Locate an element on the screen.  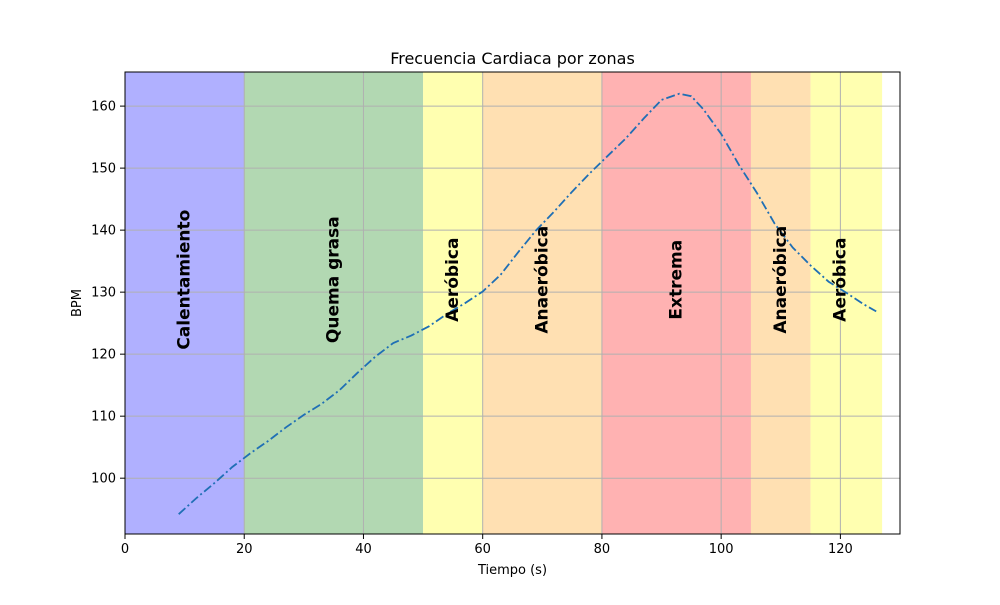
zone-label-4: Extrema is located at coordinates (676, 280).